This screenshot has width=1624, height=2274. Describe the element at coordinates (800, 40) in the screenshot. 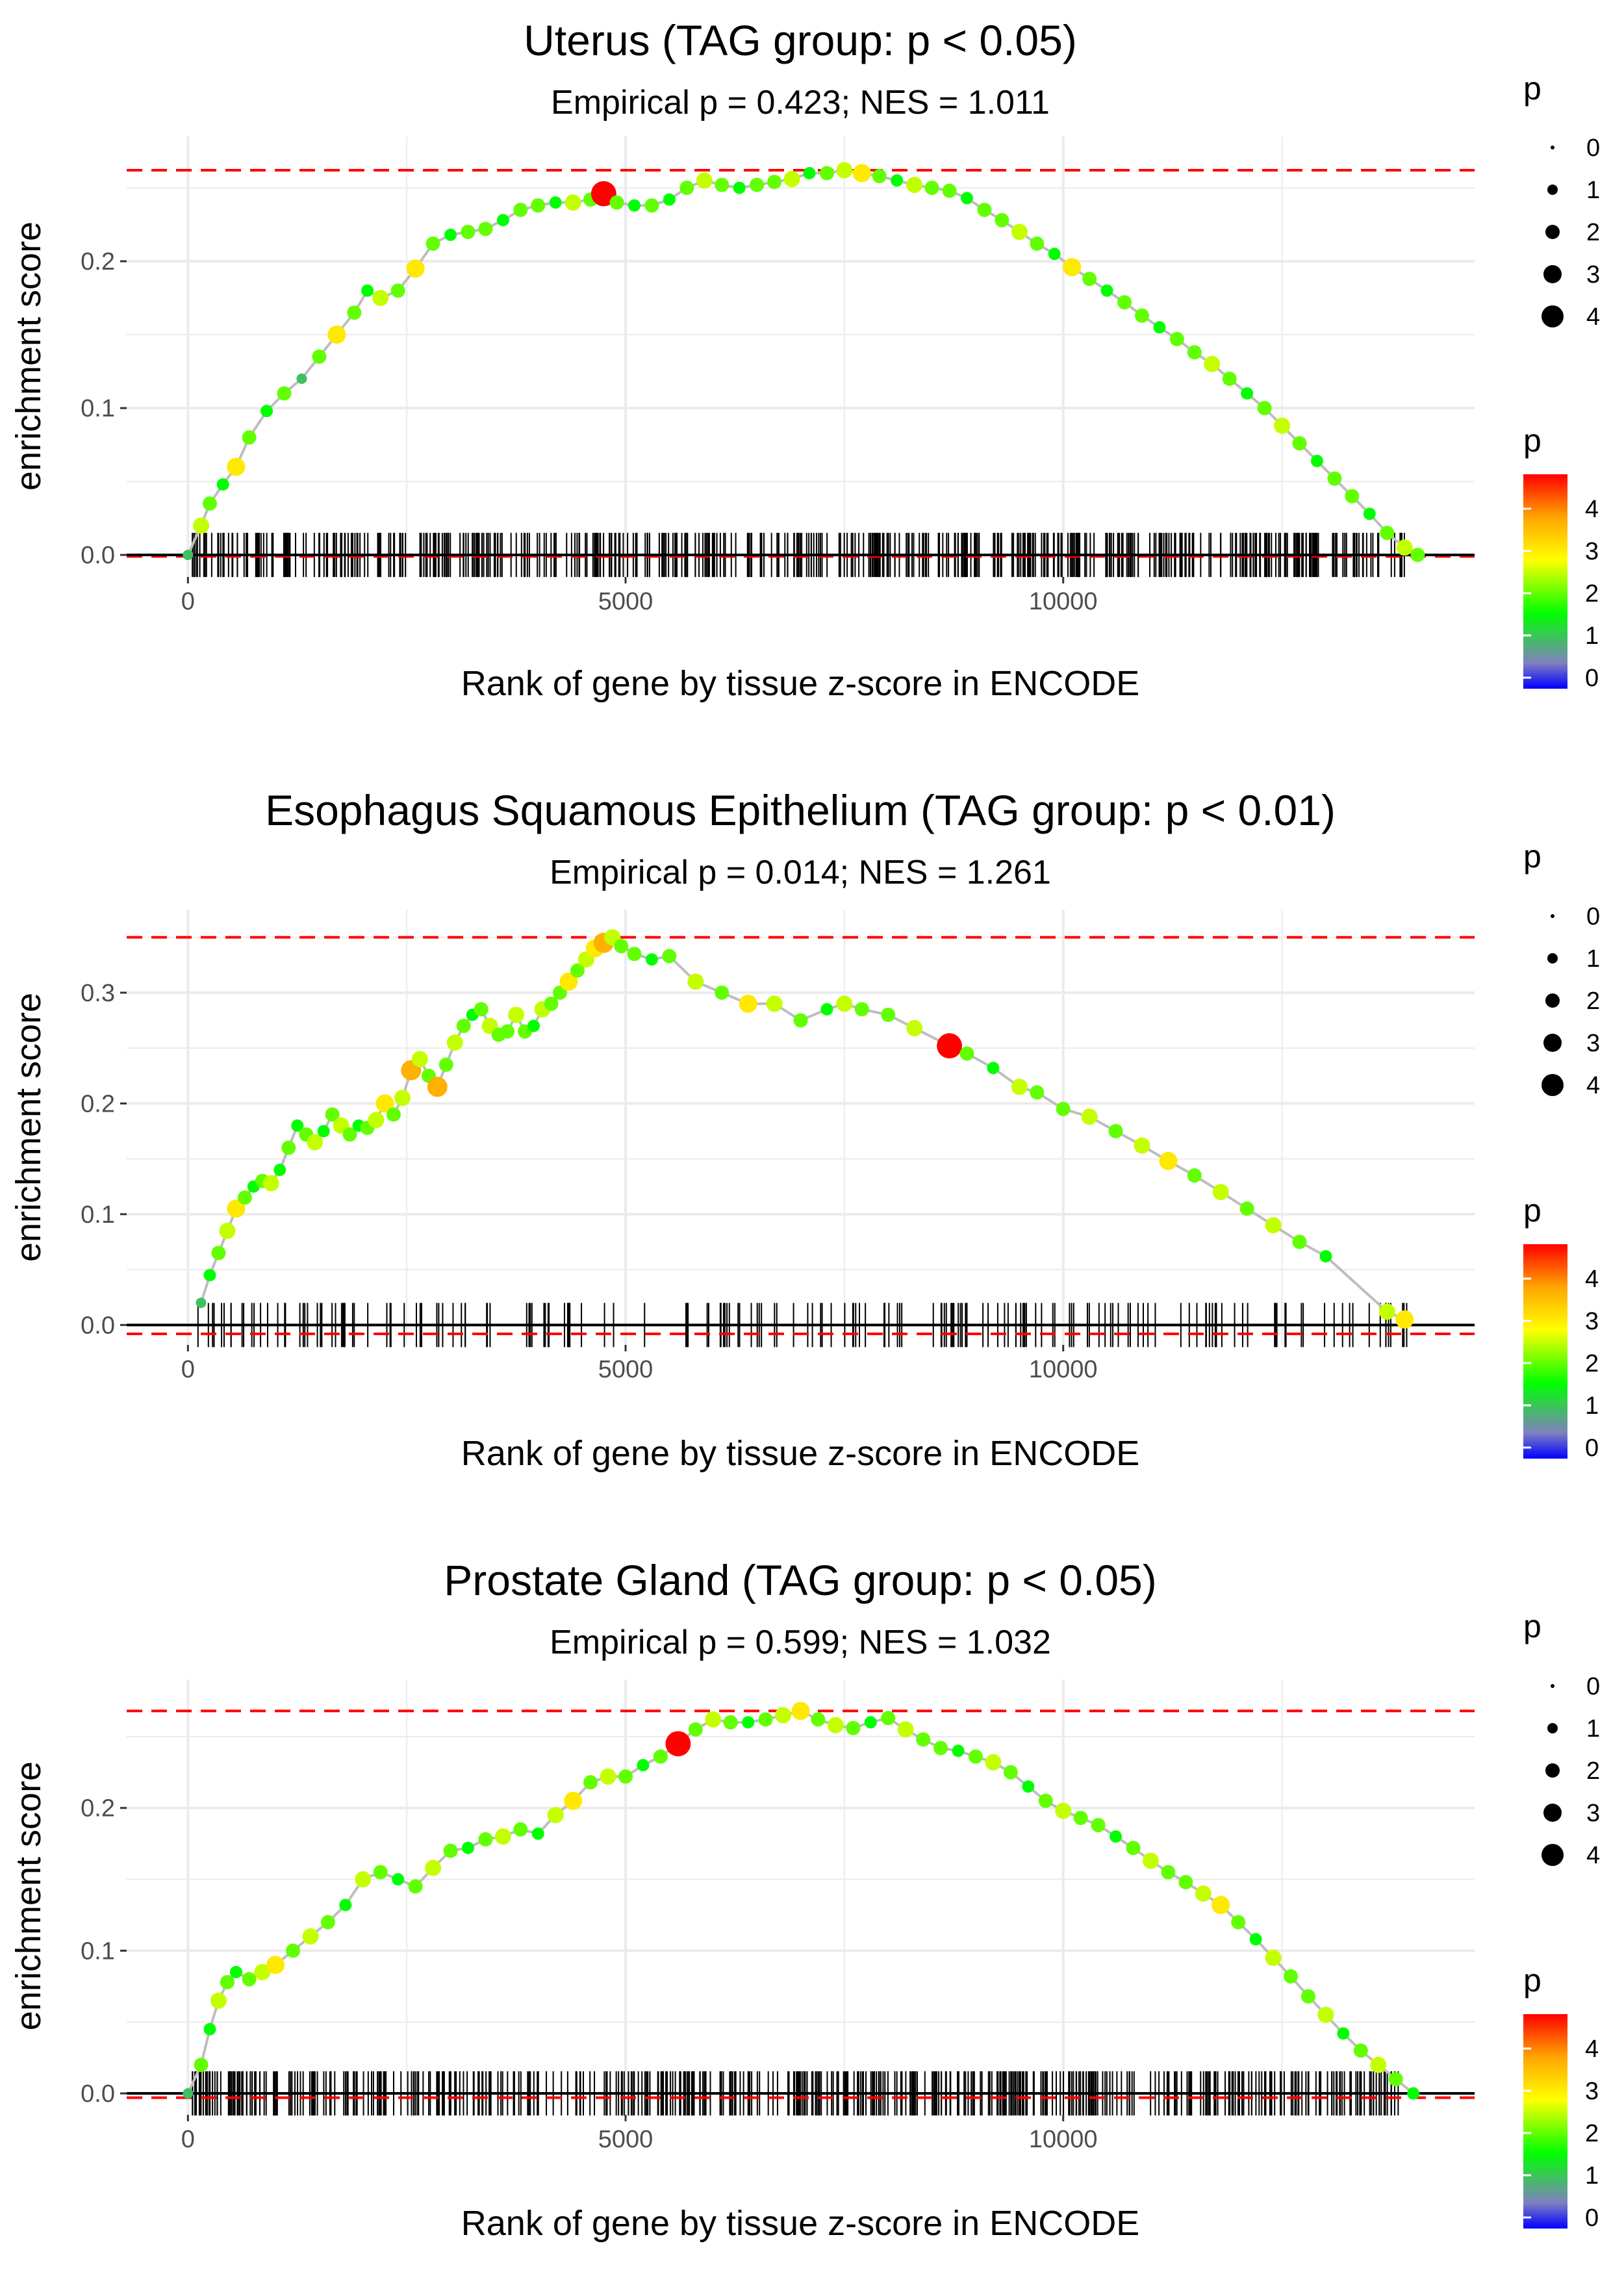

I see `panel-title: Uterus (TAG group: p < 0.05)` at that location.